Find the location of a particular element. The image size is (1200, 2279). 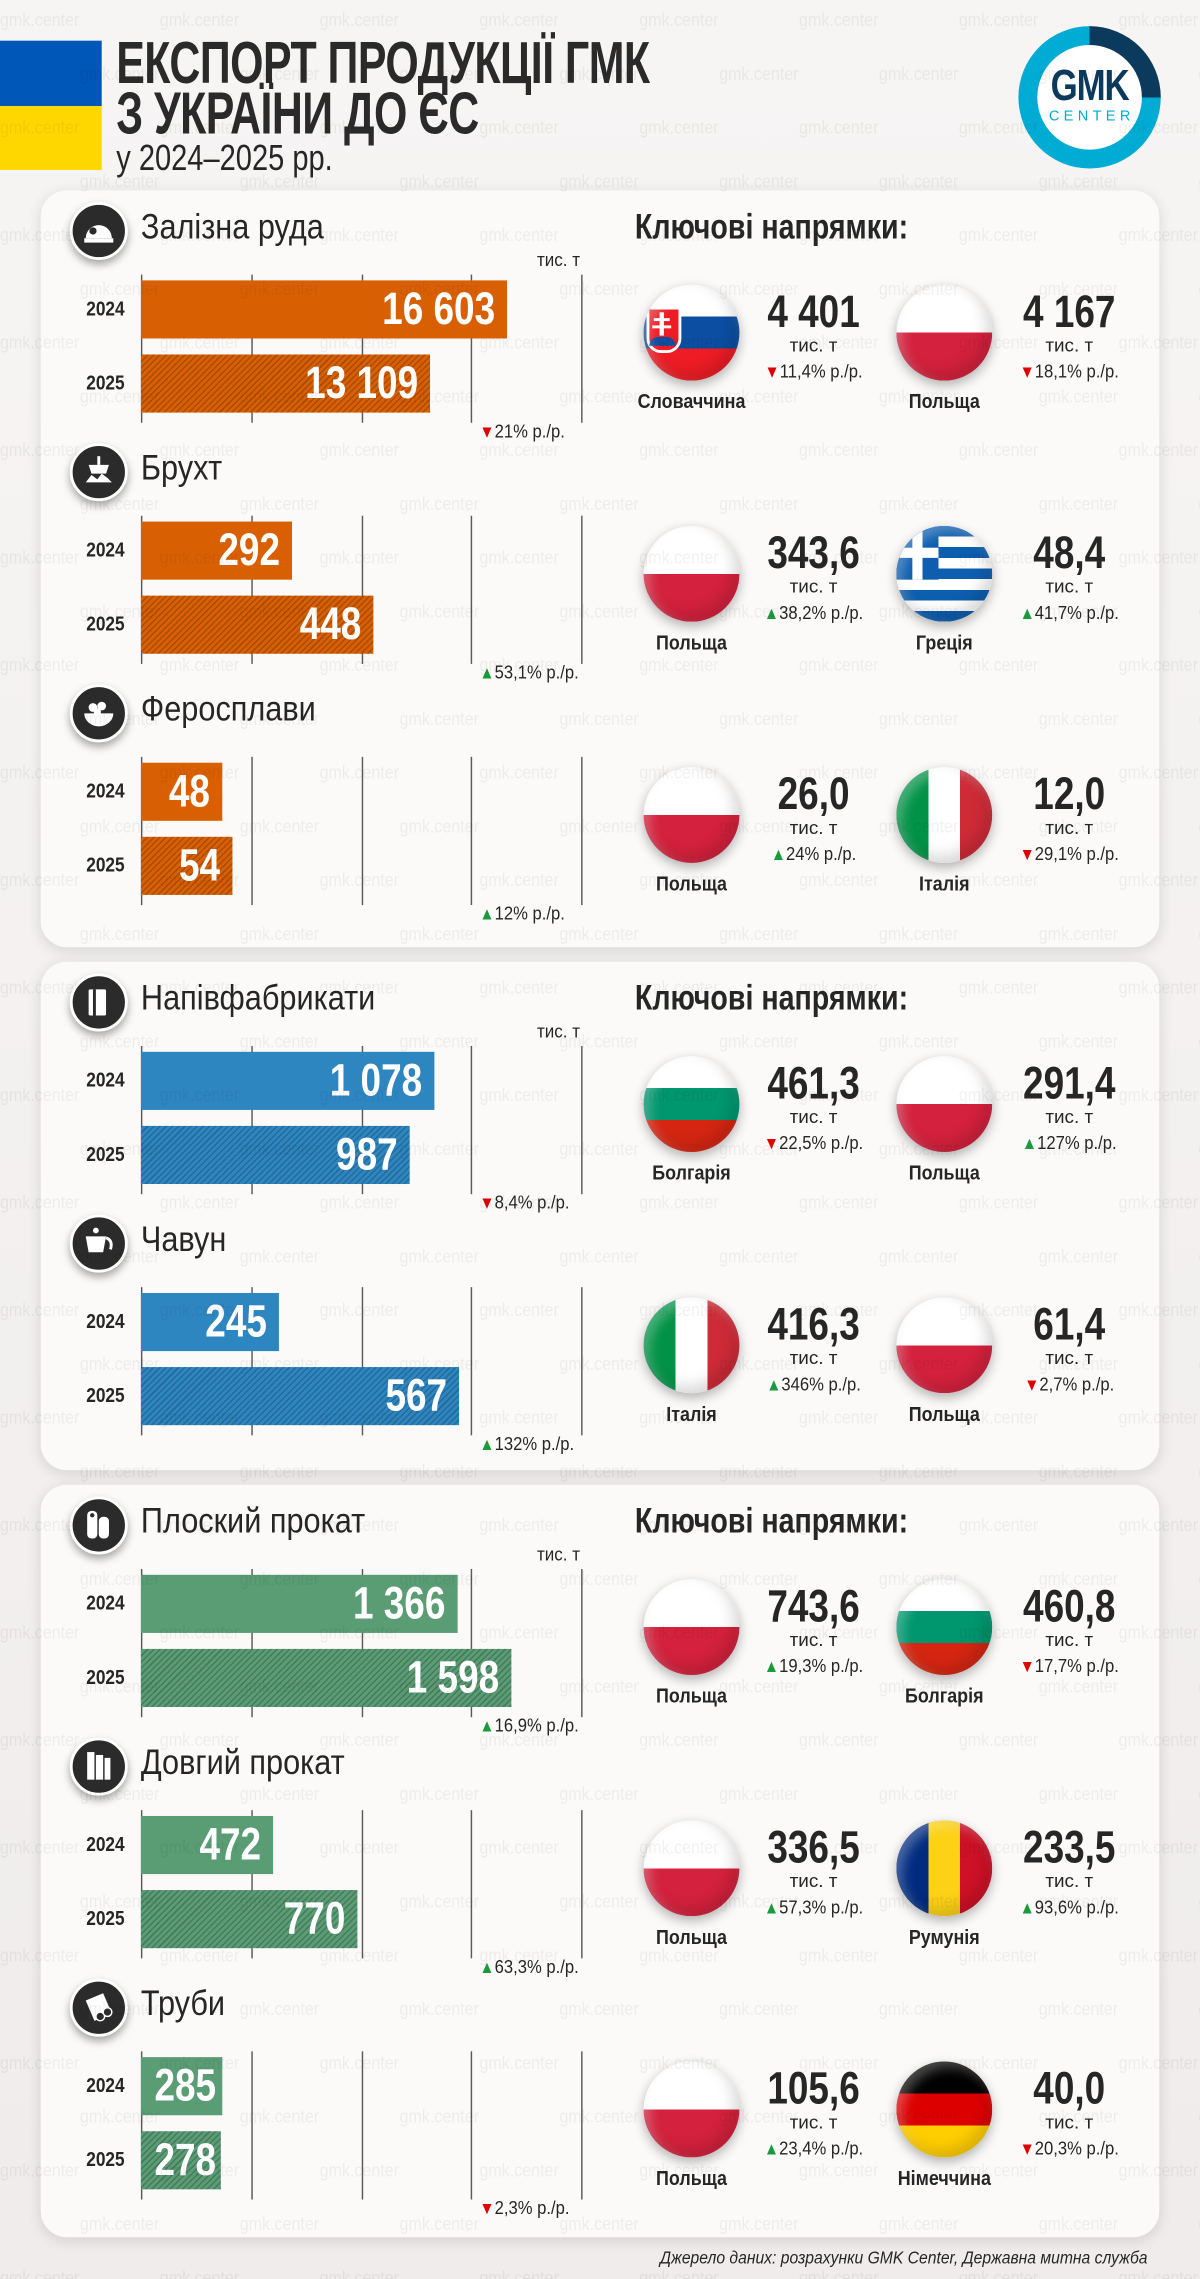

yoy-change: ▲63,3% р./р. is located at coordinates (529, 1966).